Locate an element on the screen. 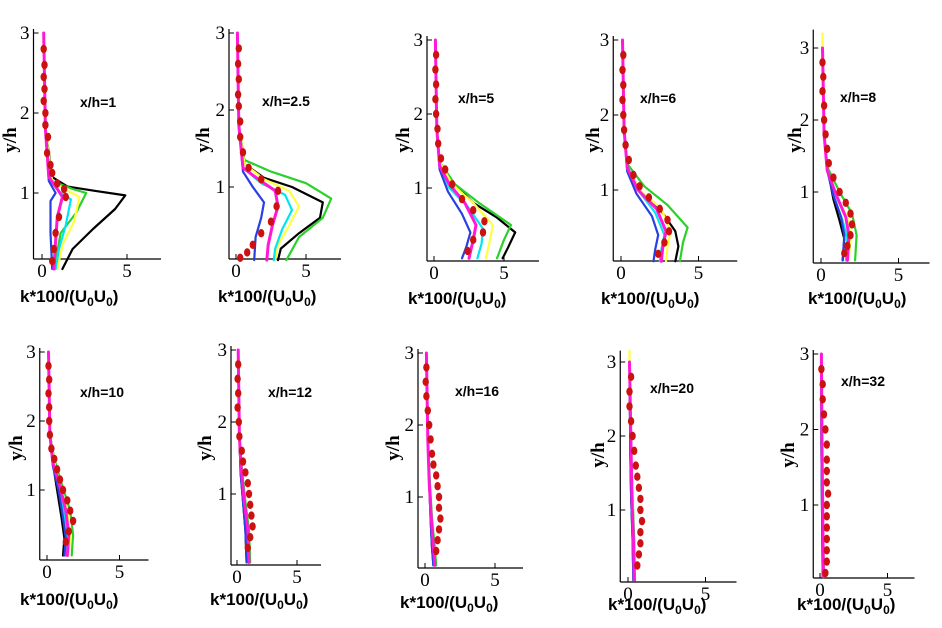  panel-title: x/h=6 is located at coordinates (658, 98).